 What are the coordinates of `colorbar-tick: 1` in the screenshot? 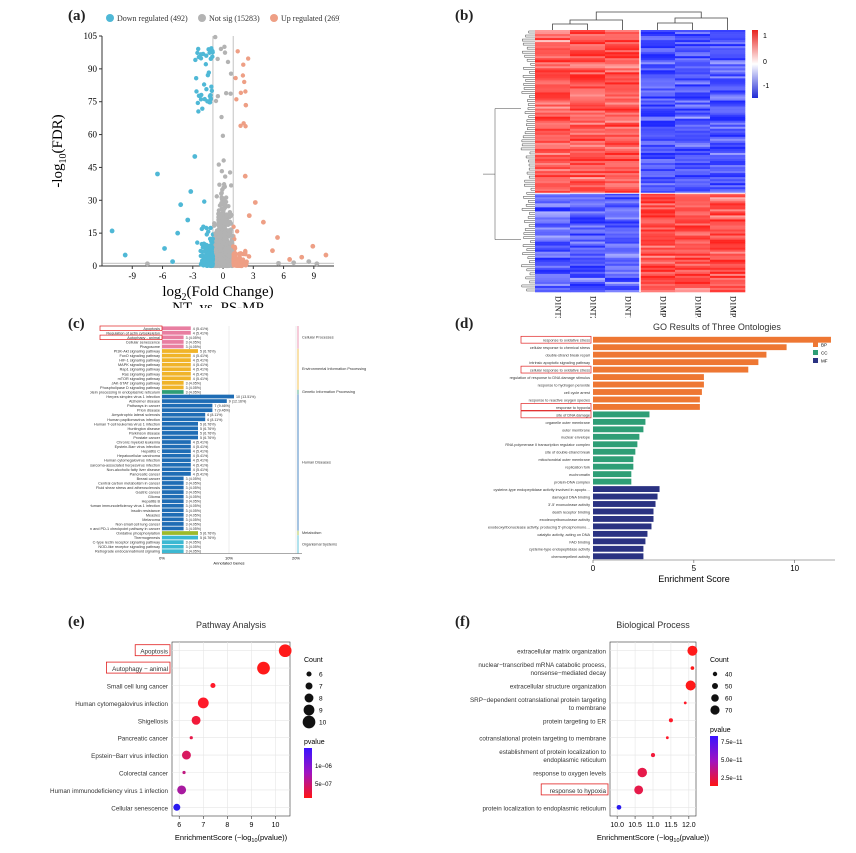 It's located at (765, 36).